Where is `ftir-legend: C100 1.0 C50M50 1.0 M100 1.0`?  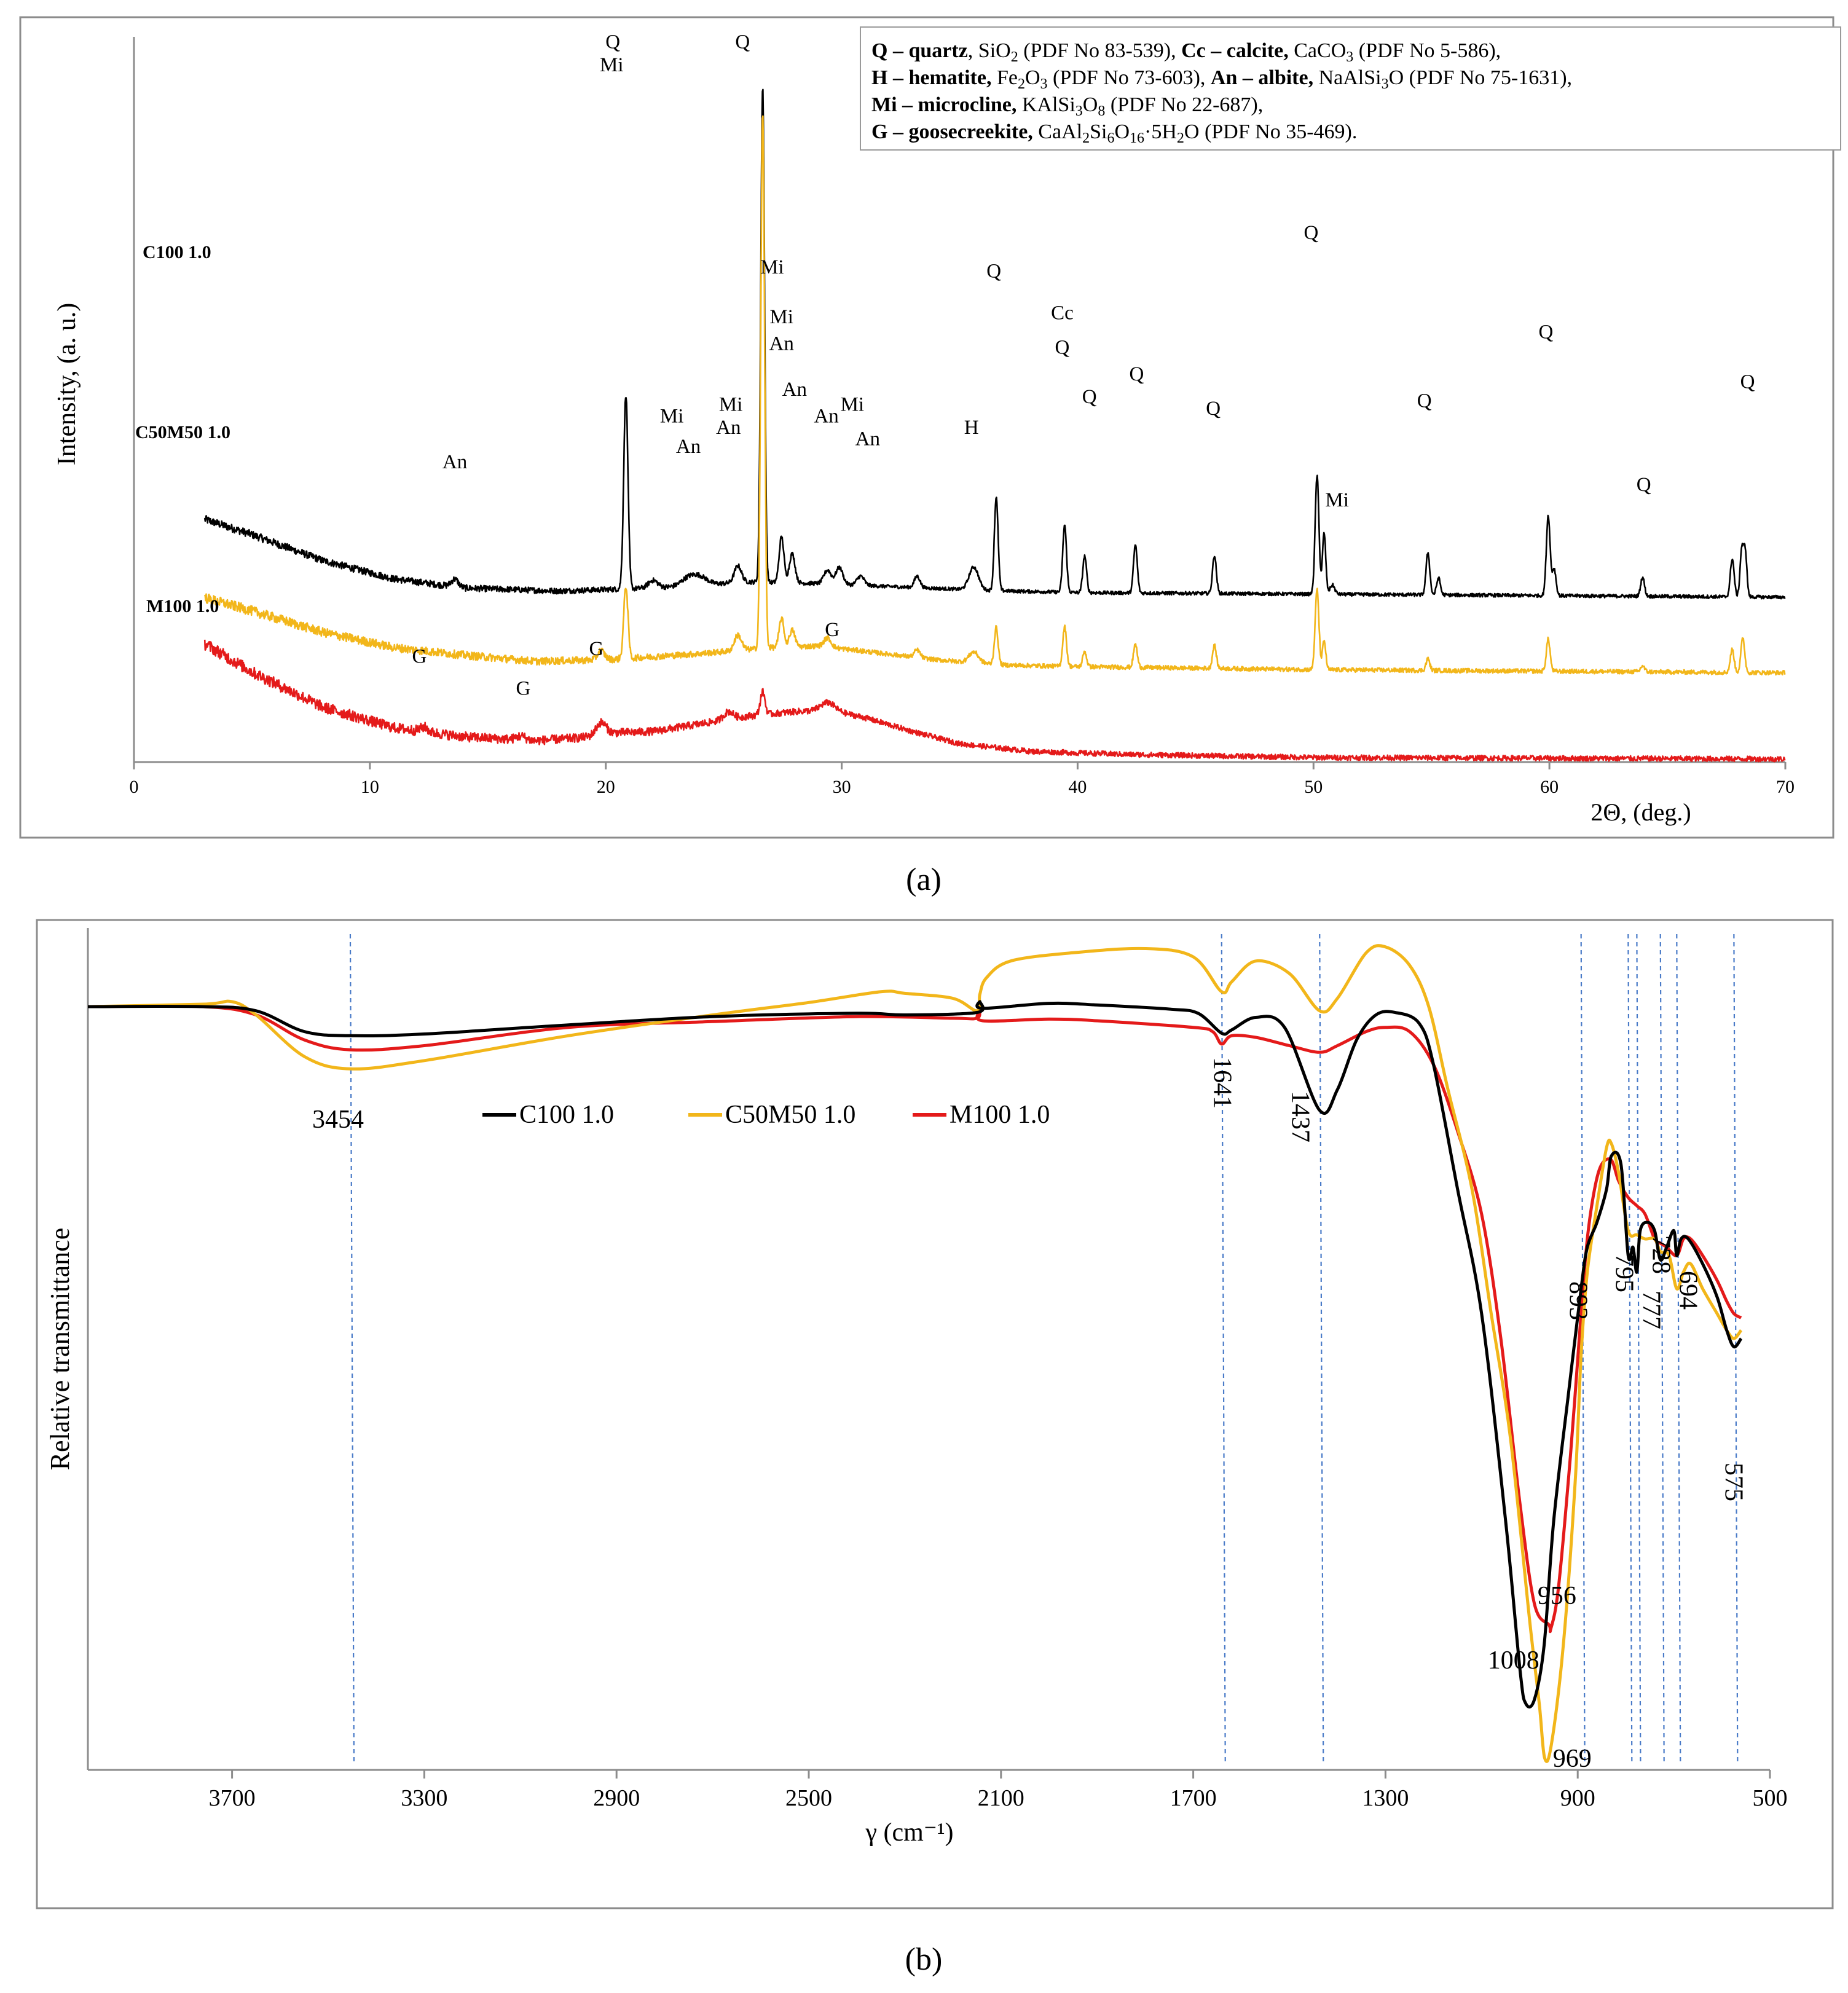
ftir-legend: C100 1.0 C50M50 1.0 M100 1.0 is located at coordinates (766, 1115).